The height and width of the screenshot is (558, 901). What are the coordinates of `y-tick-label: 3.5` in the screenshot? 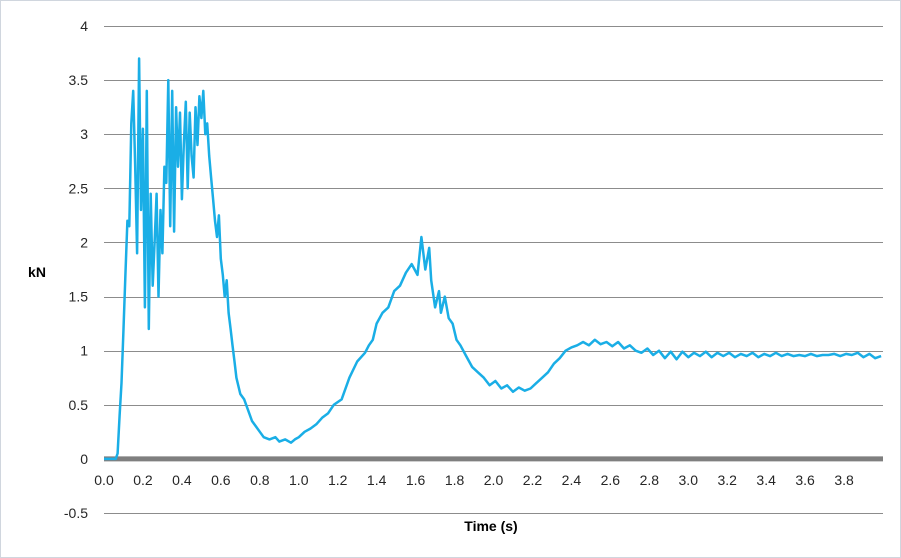 It's located at (79, 80).